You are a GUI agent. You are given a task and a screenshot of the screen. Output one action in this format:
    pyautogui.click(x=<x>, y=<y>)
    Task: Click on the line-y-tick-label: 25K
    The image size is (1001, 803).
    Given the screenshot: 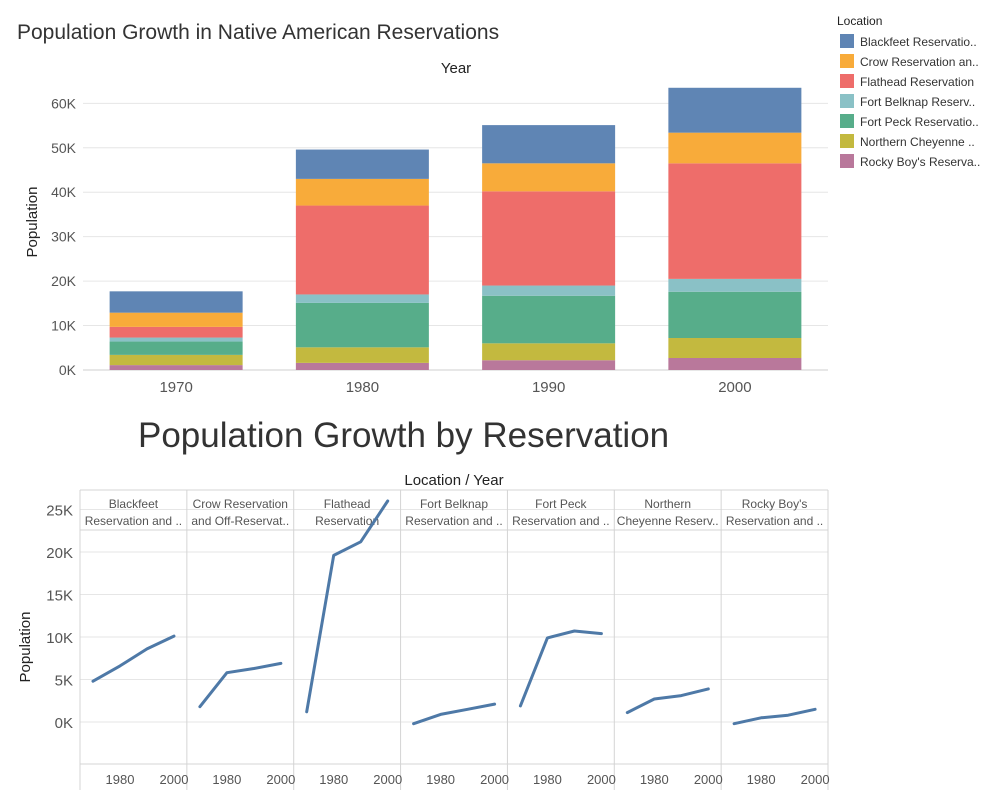 What is the action you would take?
    pyautogui.click(x=59, y=511)
    